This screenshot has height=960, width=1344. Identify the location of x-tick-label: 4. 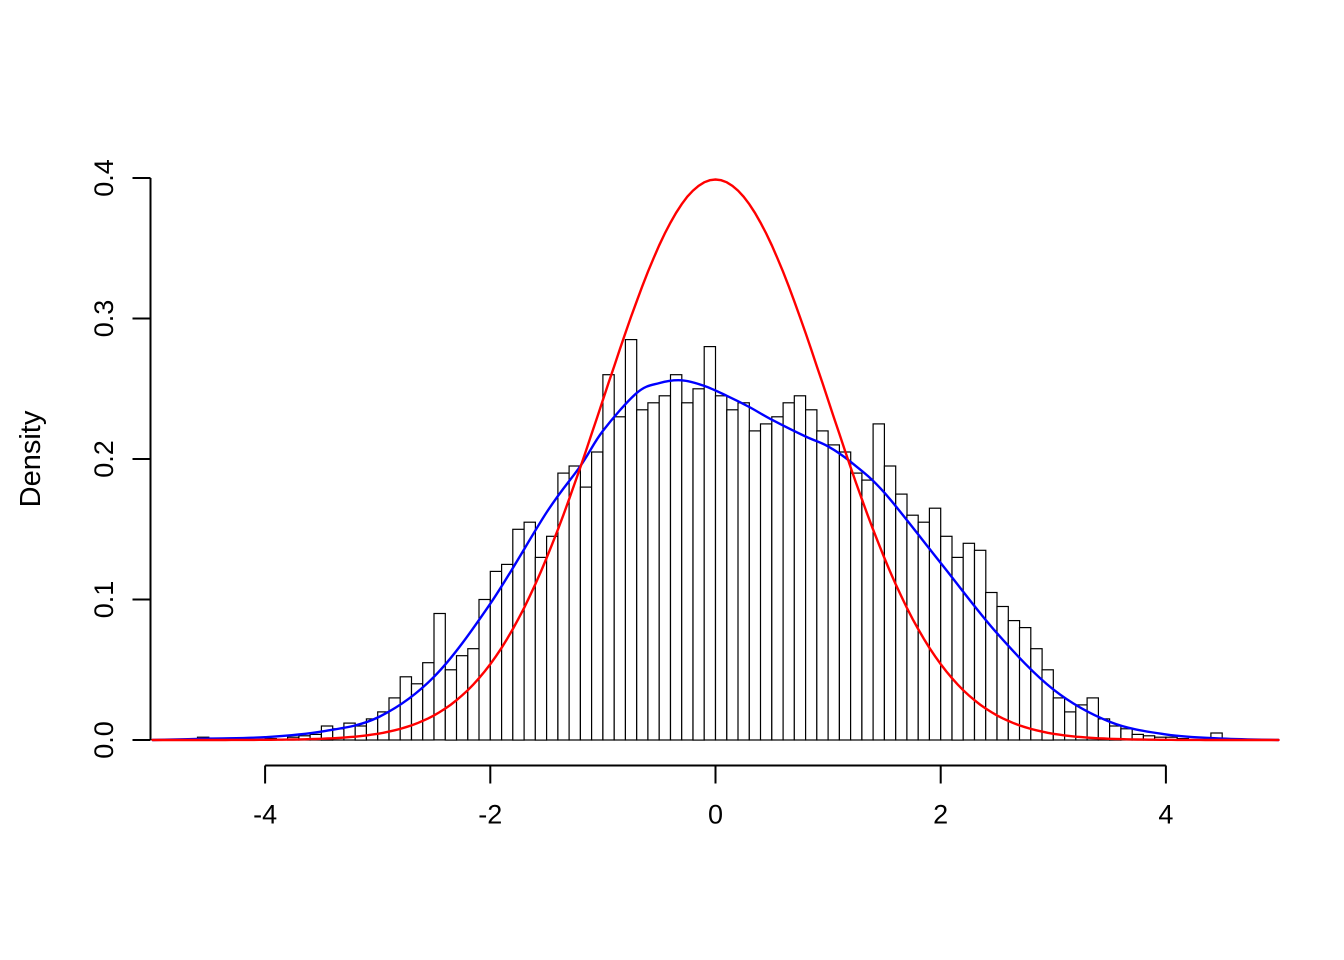
(1165, 815).